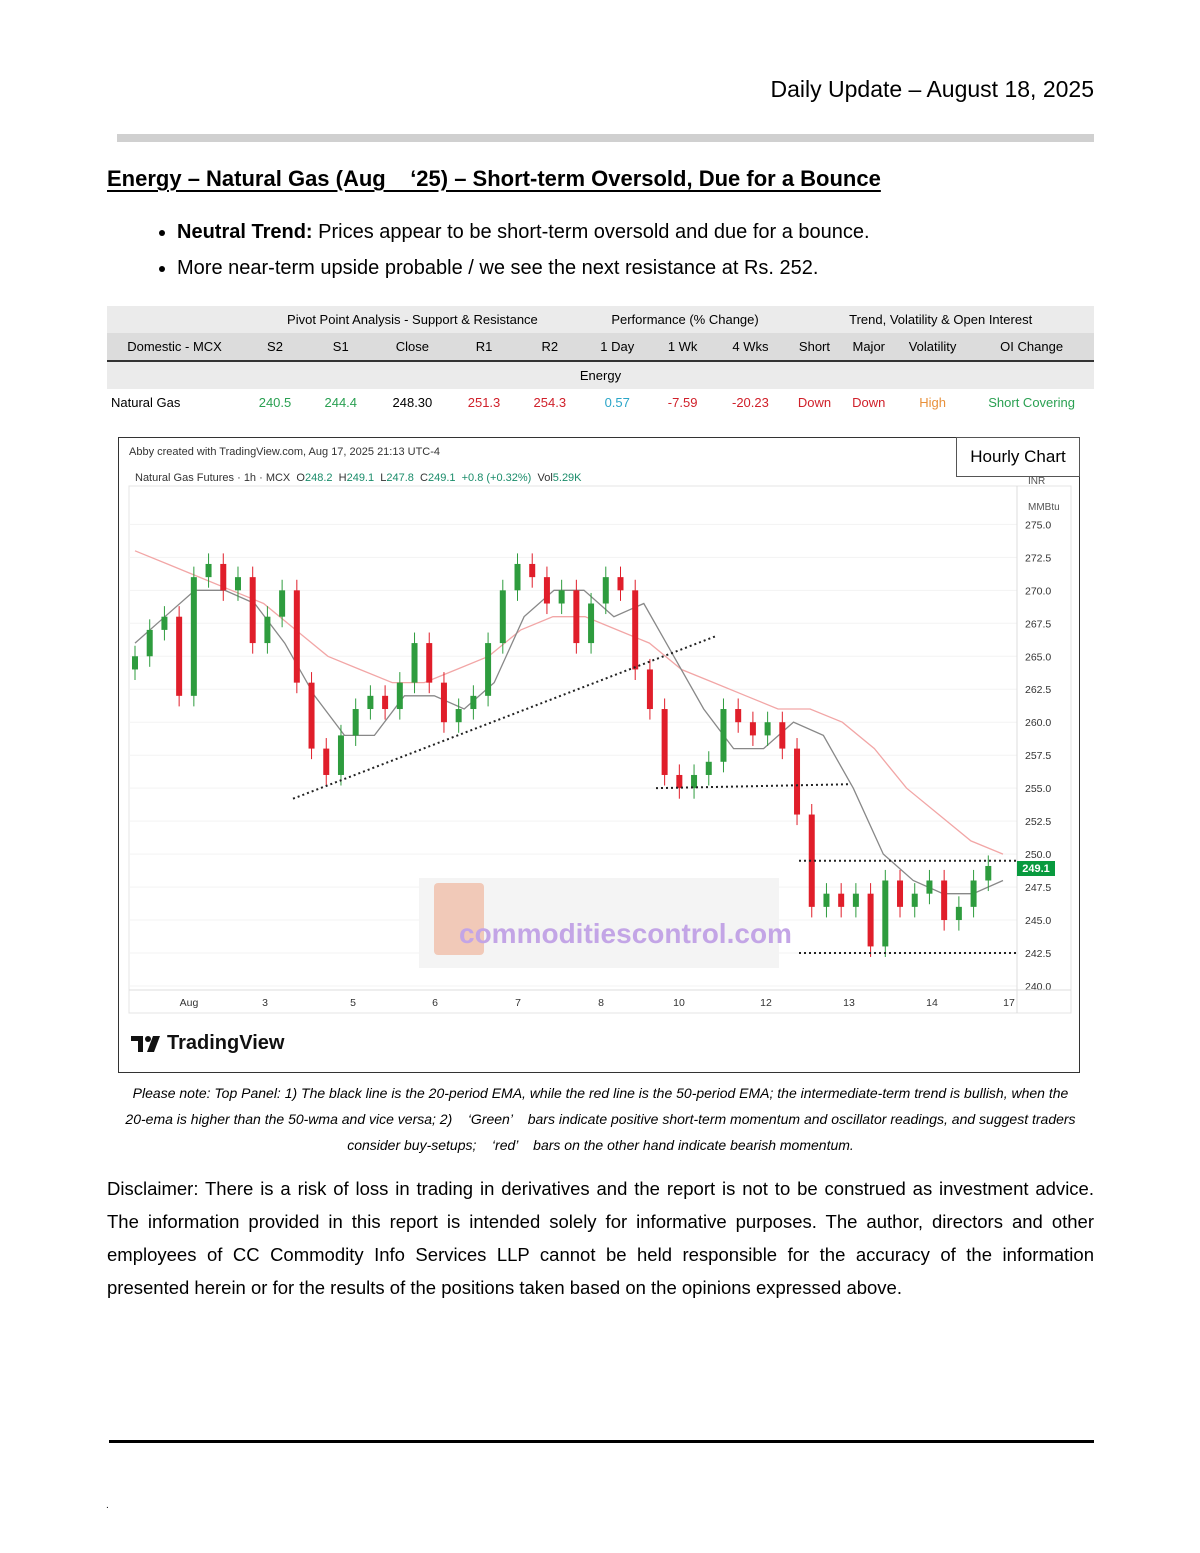 The height and width of the screenshot is (1553, 1200). Describe the element at coordinates (605, 138) in the screenshot. I see `top-divider` at that location.